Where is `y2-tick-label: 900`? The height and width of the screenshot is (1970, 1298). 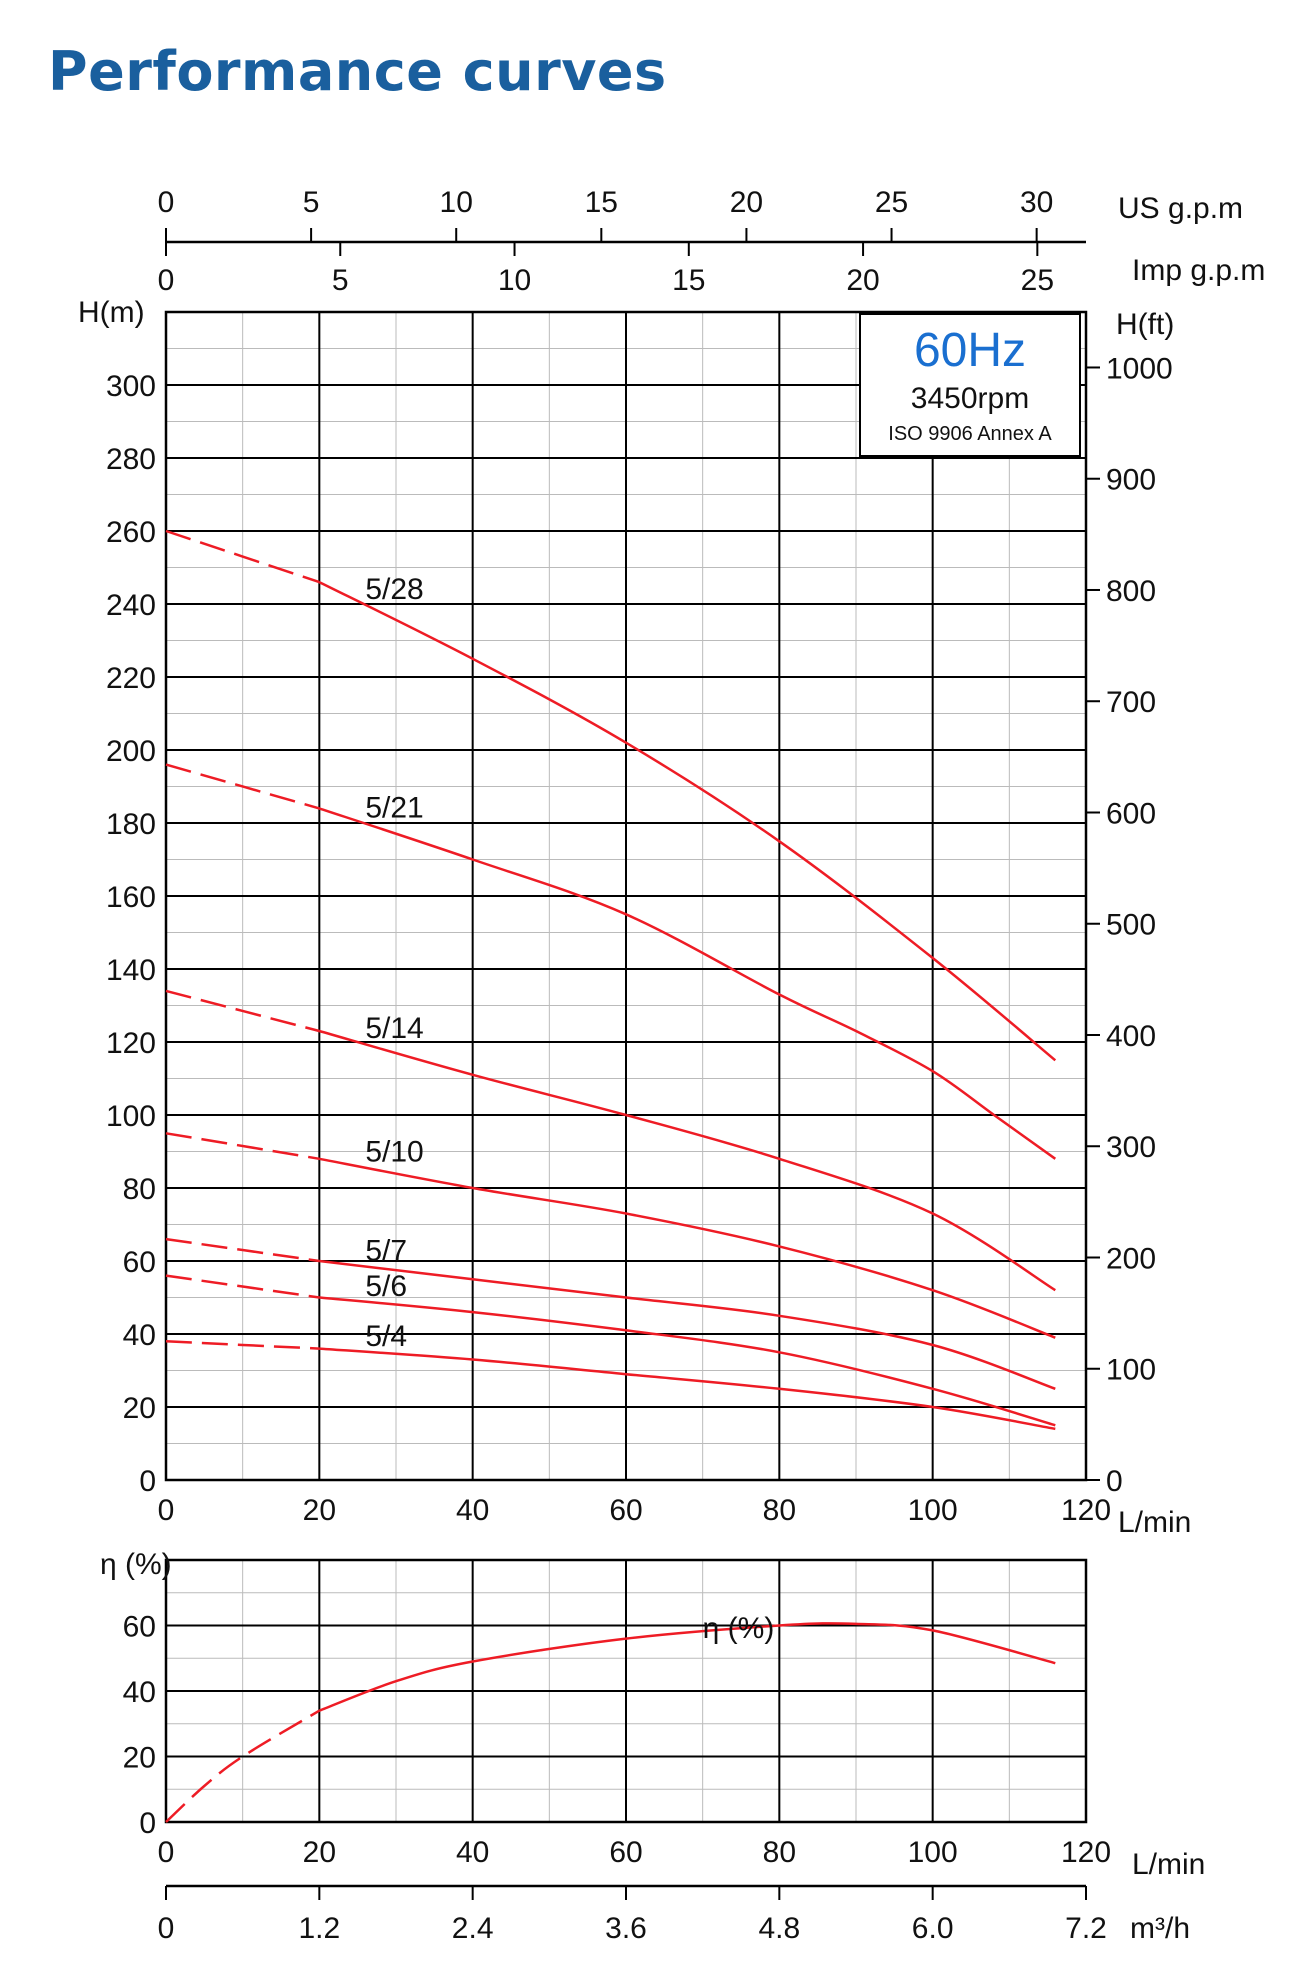 y2-tick-label: 900 is located at coordinates (1131, 480).